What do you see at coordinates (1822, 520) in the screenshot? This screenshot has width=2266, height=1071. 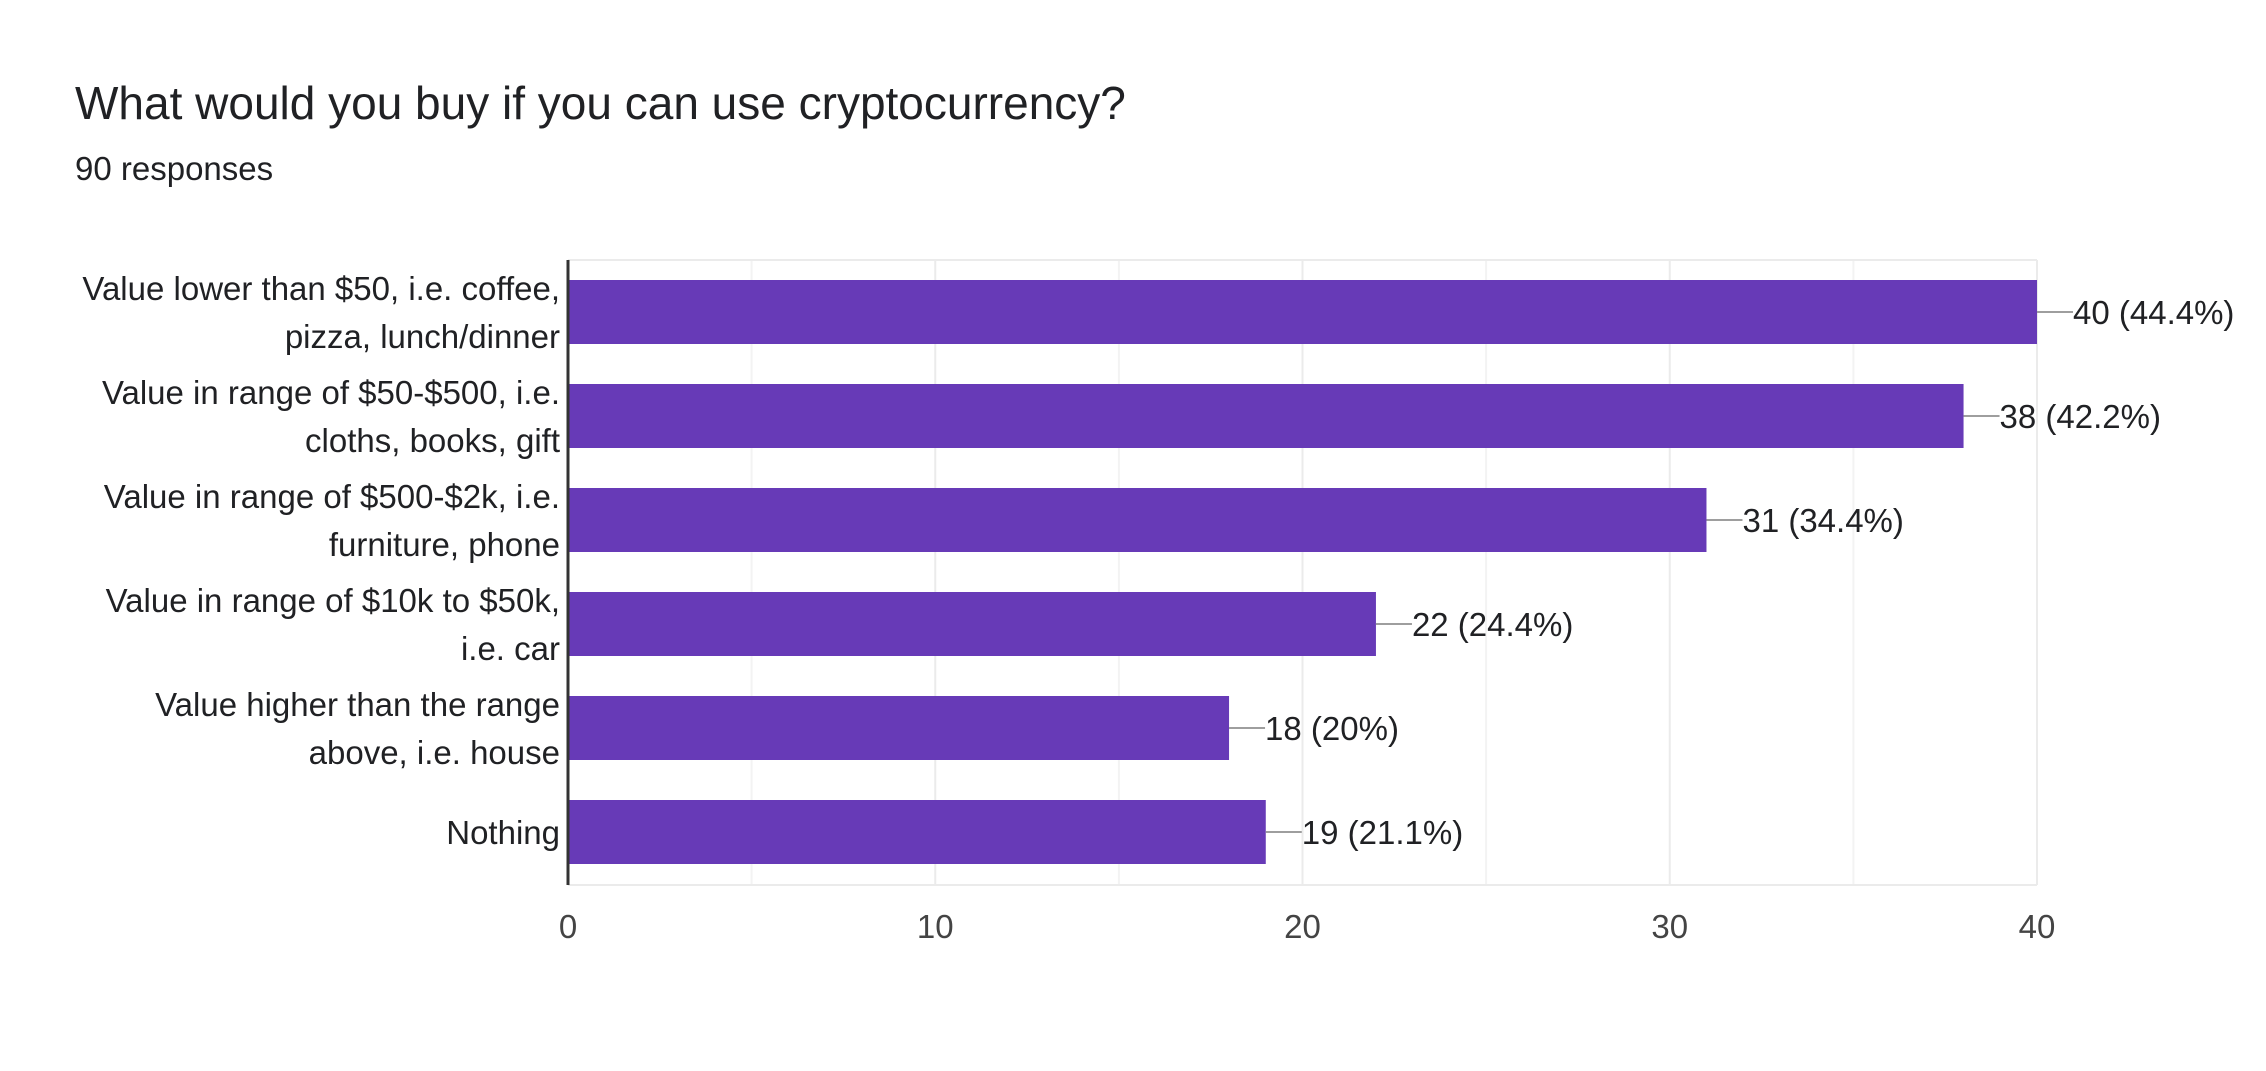 I see `data-label: 31 (34.4%)` at bounding box center [1822, 520].